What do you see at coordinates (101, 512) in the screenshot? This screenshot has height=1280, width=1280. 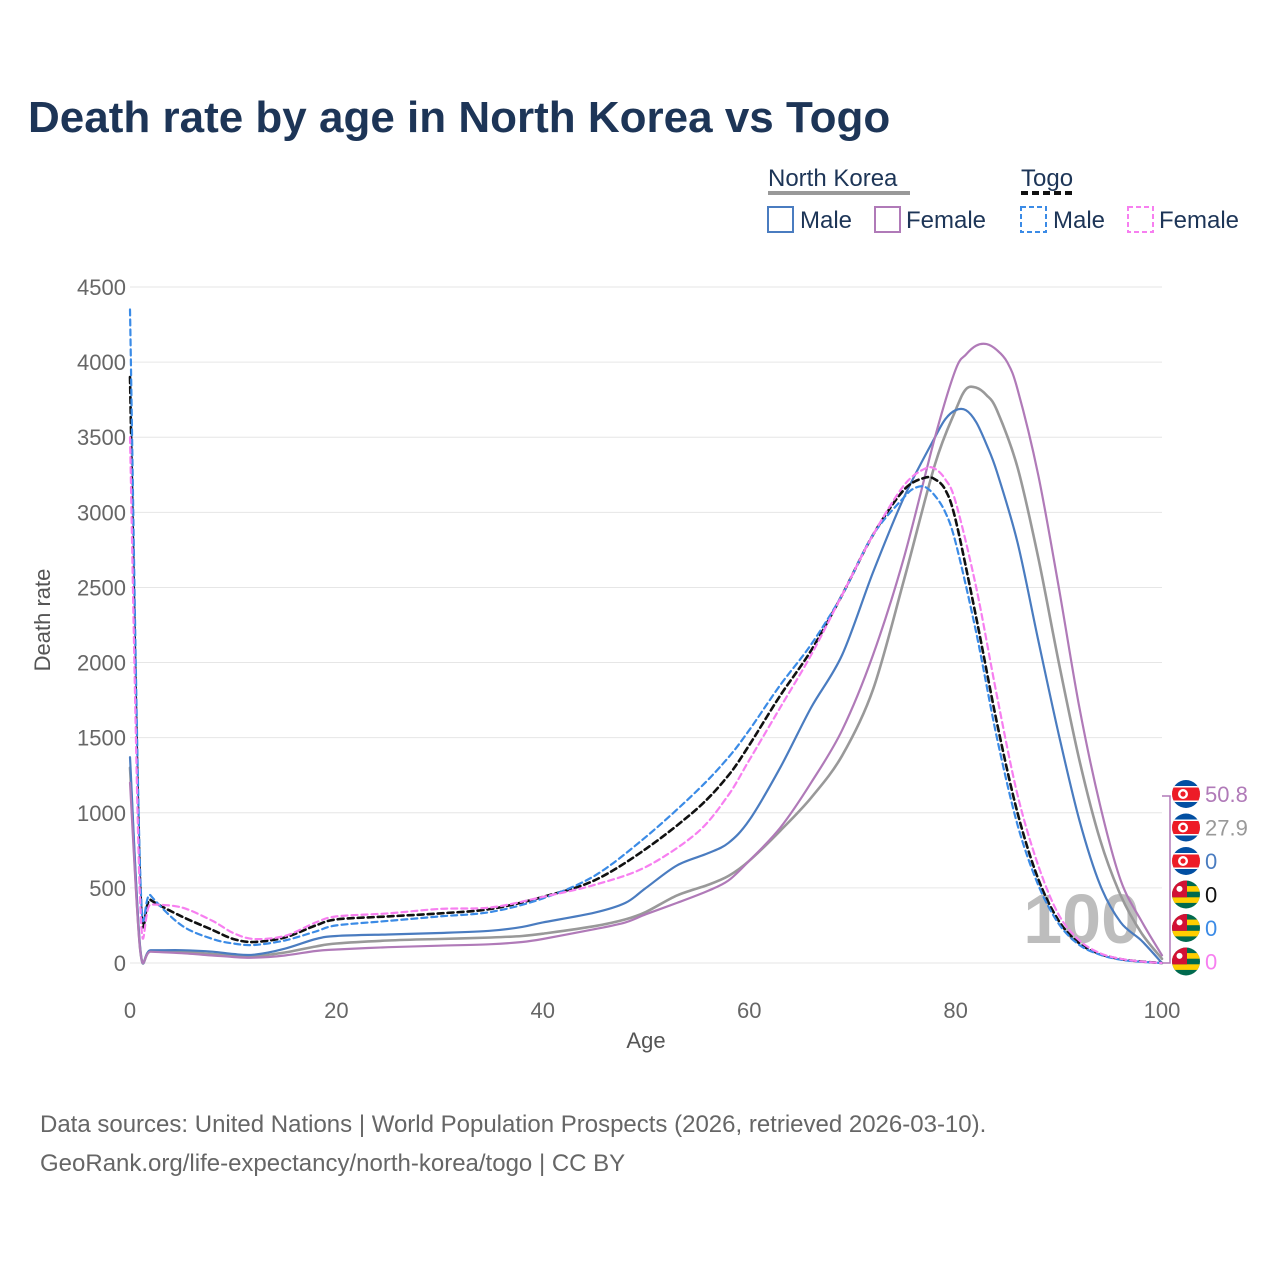 I see `y-tick-label: 3000` at bounding box center [101, 512].